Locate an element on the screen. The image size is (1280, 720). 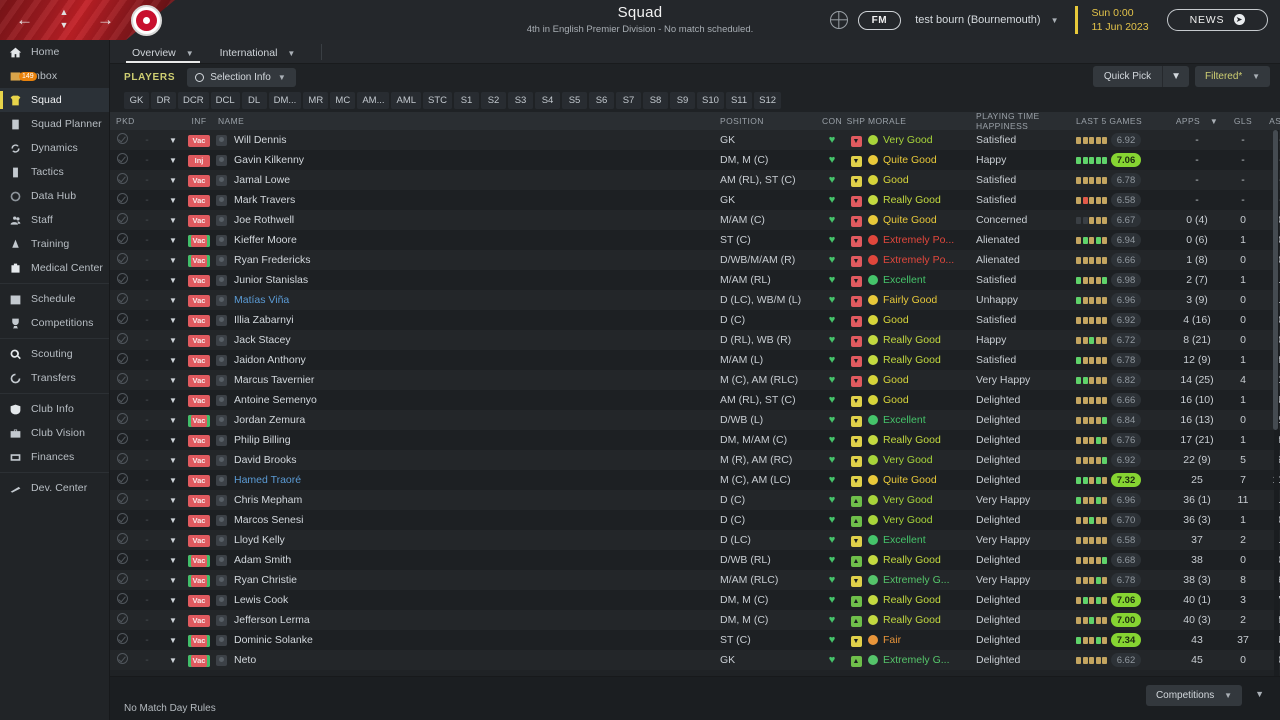
row-player-name-cell: Junior Stanislas is located at coordinates (466, 280).